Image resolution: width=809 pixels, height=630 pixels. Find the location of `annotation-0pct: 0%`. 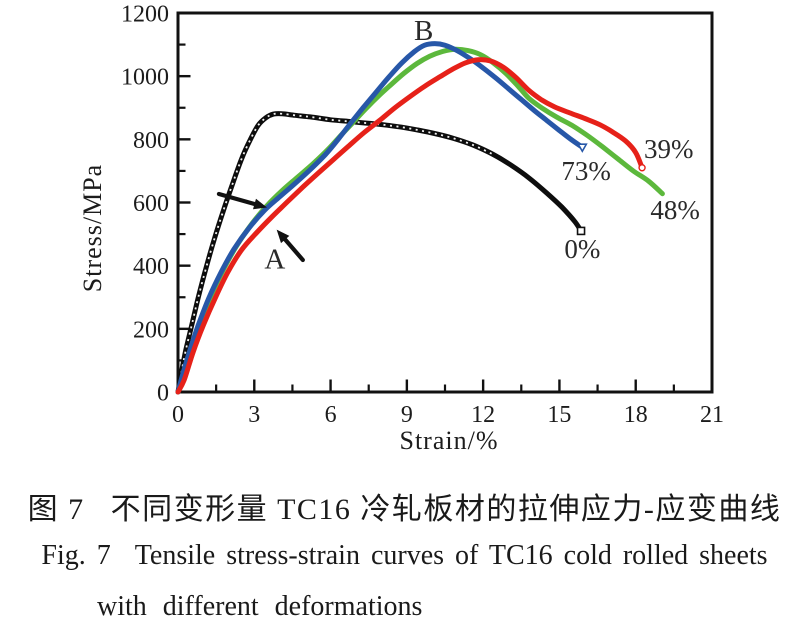

annotation-0pct: 0% is located at coordinates (582, 249).